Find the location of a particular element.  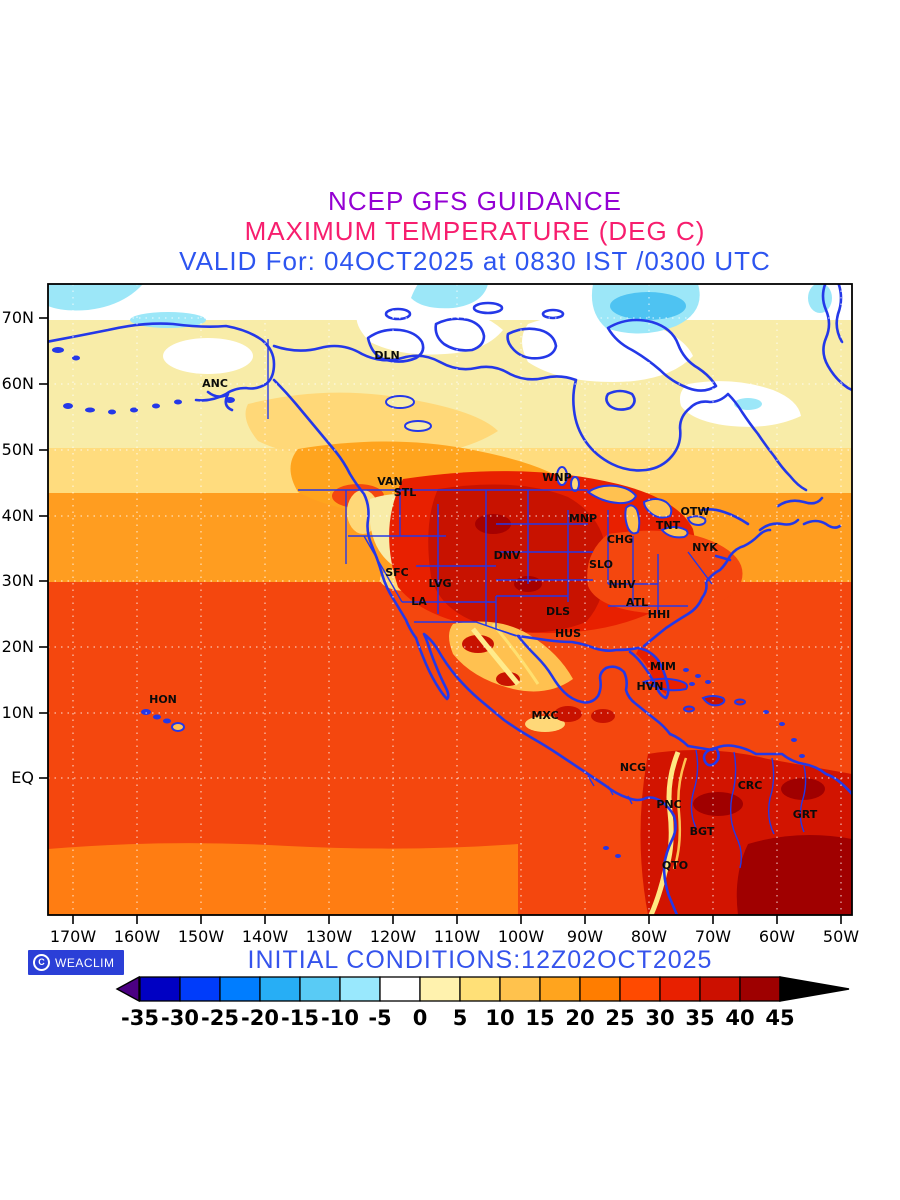

band-equatorial-orange is located at coordinates (283, 879).